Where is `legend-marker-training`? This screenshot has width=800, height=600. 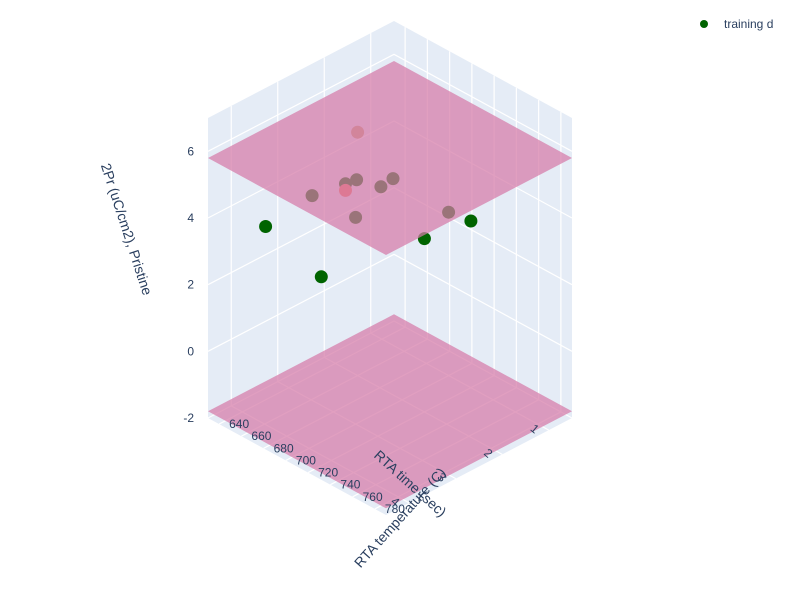 legend-marker-training is located at coordinates (704, 24).